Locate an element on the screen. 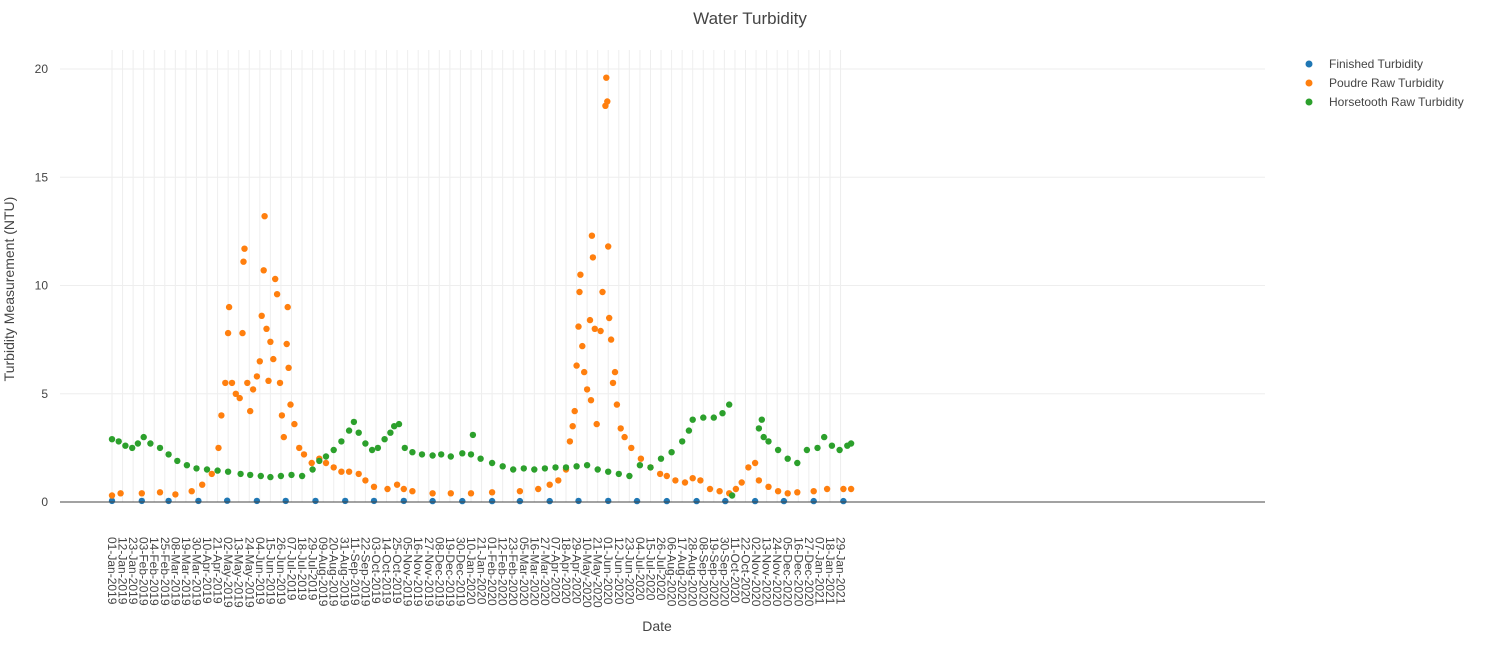  legend-item: Horsetooth Raw Turbidity is located at coordinates (1384, 102).